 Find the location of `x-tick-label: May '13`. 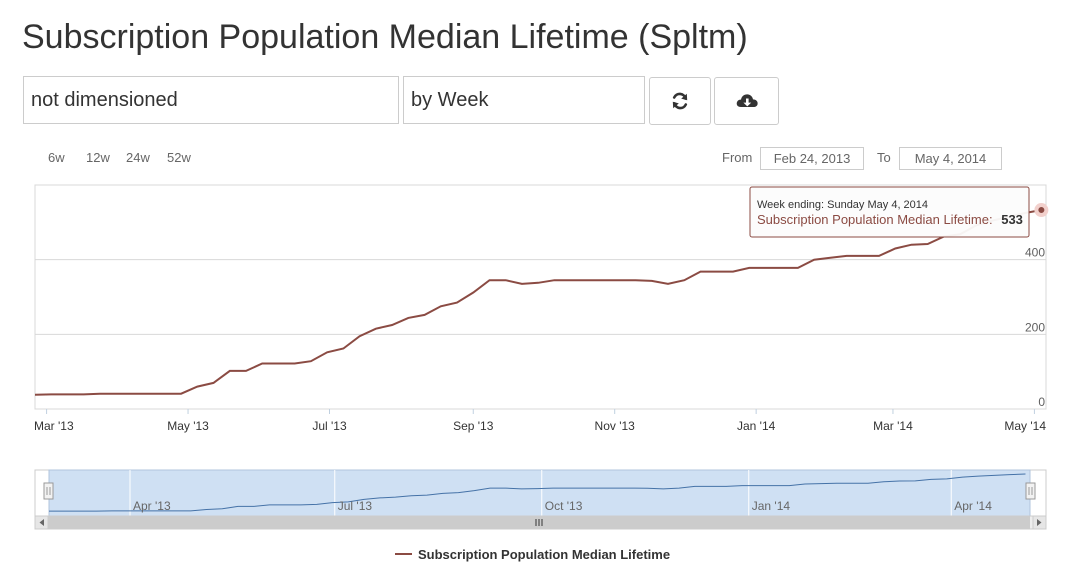

x-tick-label: May '13 is located at coordinates (188, 426).